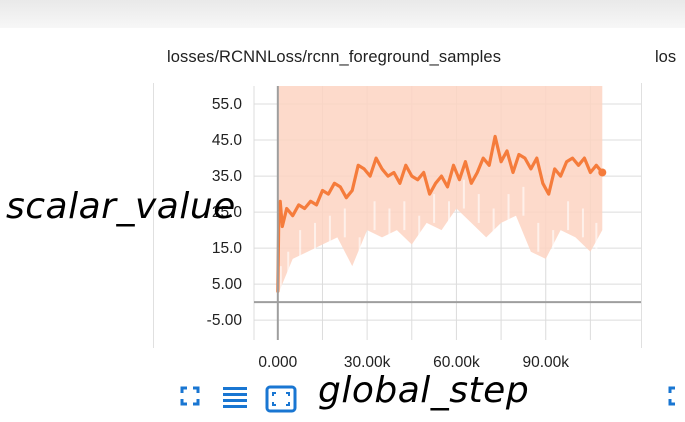 This screenshot has width=685, height=422. Describe the element at coordinates (666, 57) in the screenshot. I see `next-card-title-partial: los` at that location.